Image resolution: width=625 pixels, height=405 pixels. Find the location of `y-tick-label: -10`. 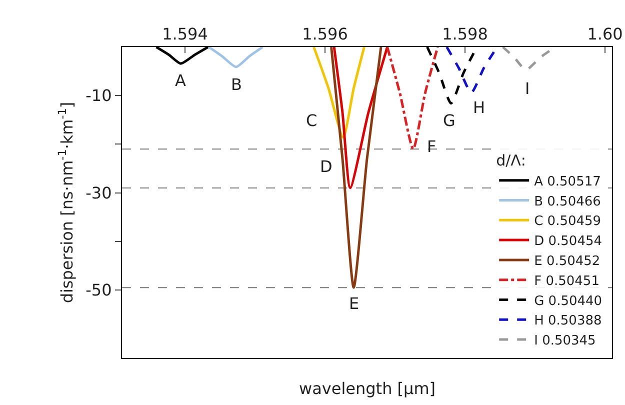

y-tick-label: -10 is located at coordinates (99, 96).